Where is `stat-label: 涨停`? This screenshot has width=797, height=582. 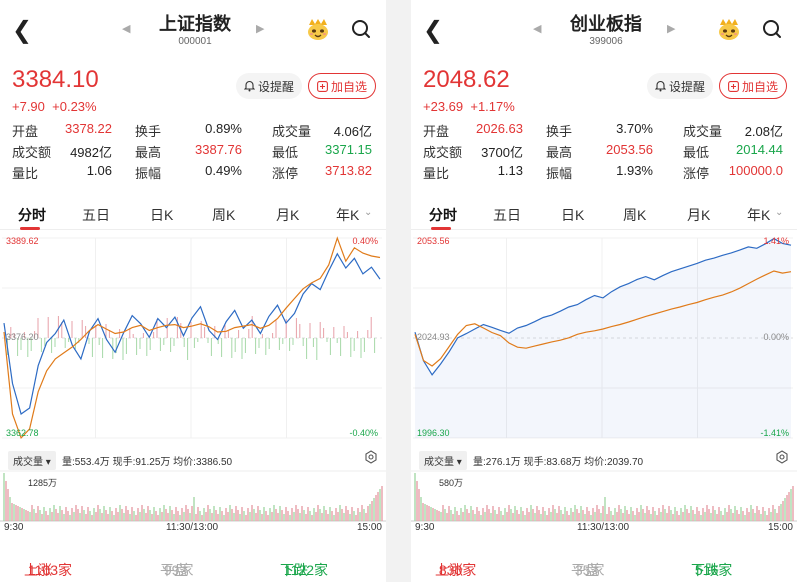 stat-label: 涨停 is located at coordinates (696, 173).